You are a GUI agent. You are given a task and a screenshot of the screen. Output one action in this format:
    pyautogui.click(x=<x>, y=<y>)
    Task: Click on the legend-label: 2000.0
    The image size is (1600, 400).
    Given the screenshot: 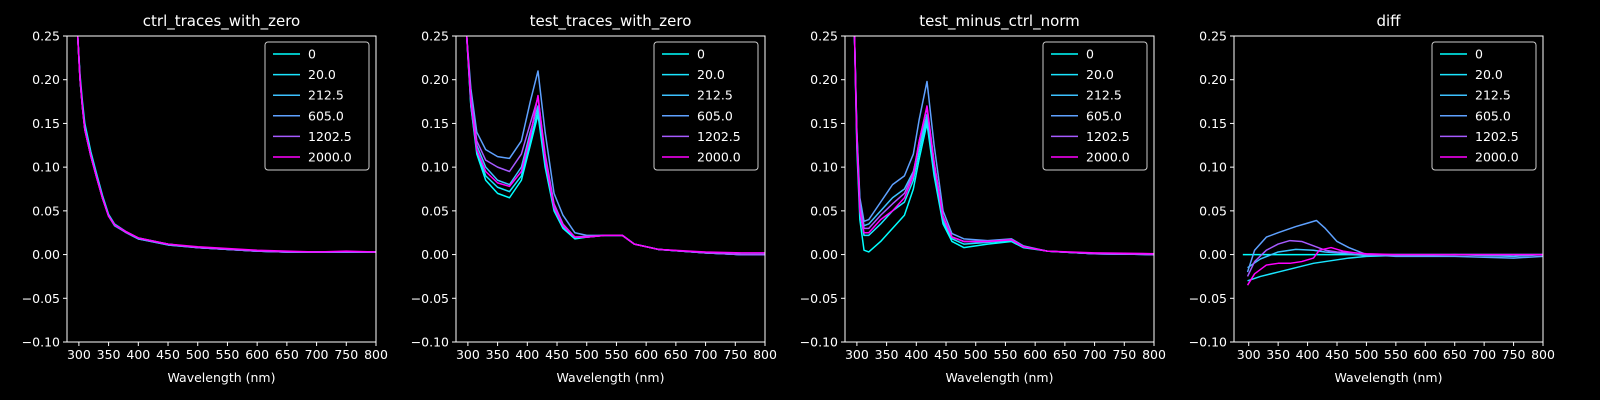 What is the action you would take?
    pyautogui.click(x=1108, y=157)
    